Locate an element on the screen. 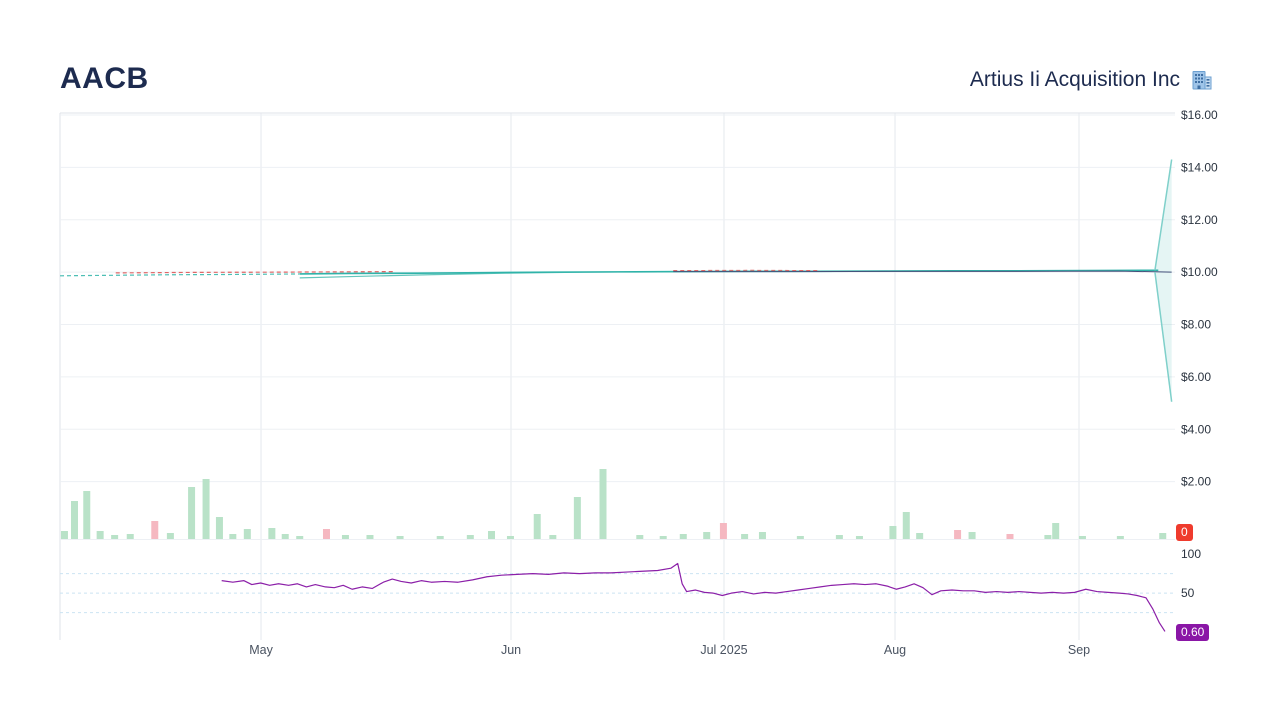 This screenshot has width=1280, height=720. volume-last-badge: 0 is located at coordinates (1184, 532).